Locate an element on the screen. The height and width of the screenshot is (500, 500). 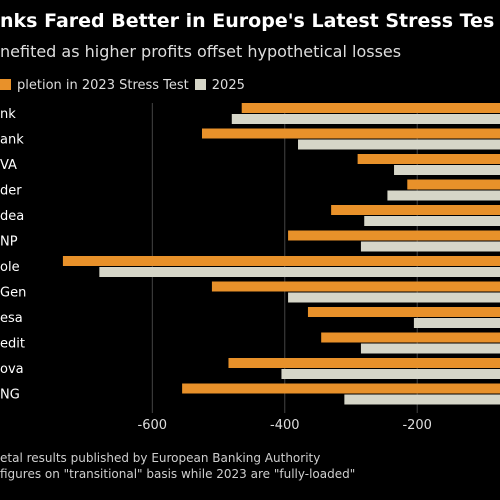
x-tick-label: -600 is located at coordinates (153, 425).